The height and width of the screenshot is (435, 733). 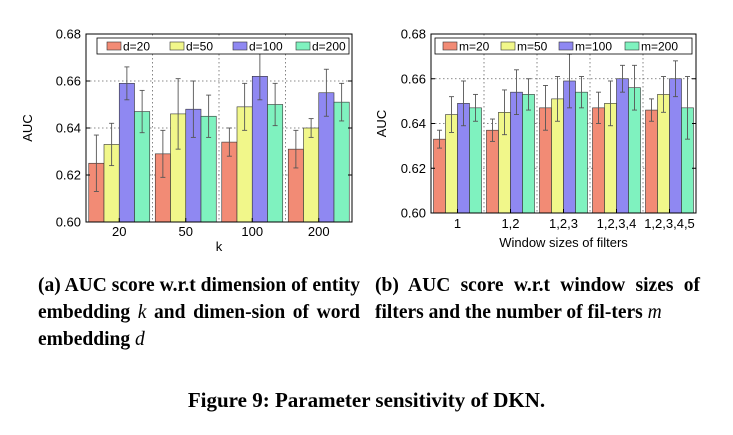 I want to click on chart-a-legend-swatch-d=100, so click(x=240, y=46).